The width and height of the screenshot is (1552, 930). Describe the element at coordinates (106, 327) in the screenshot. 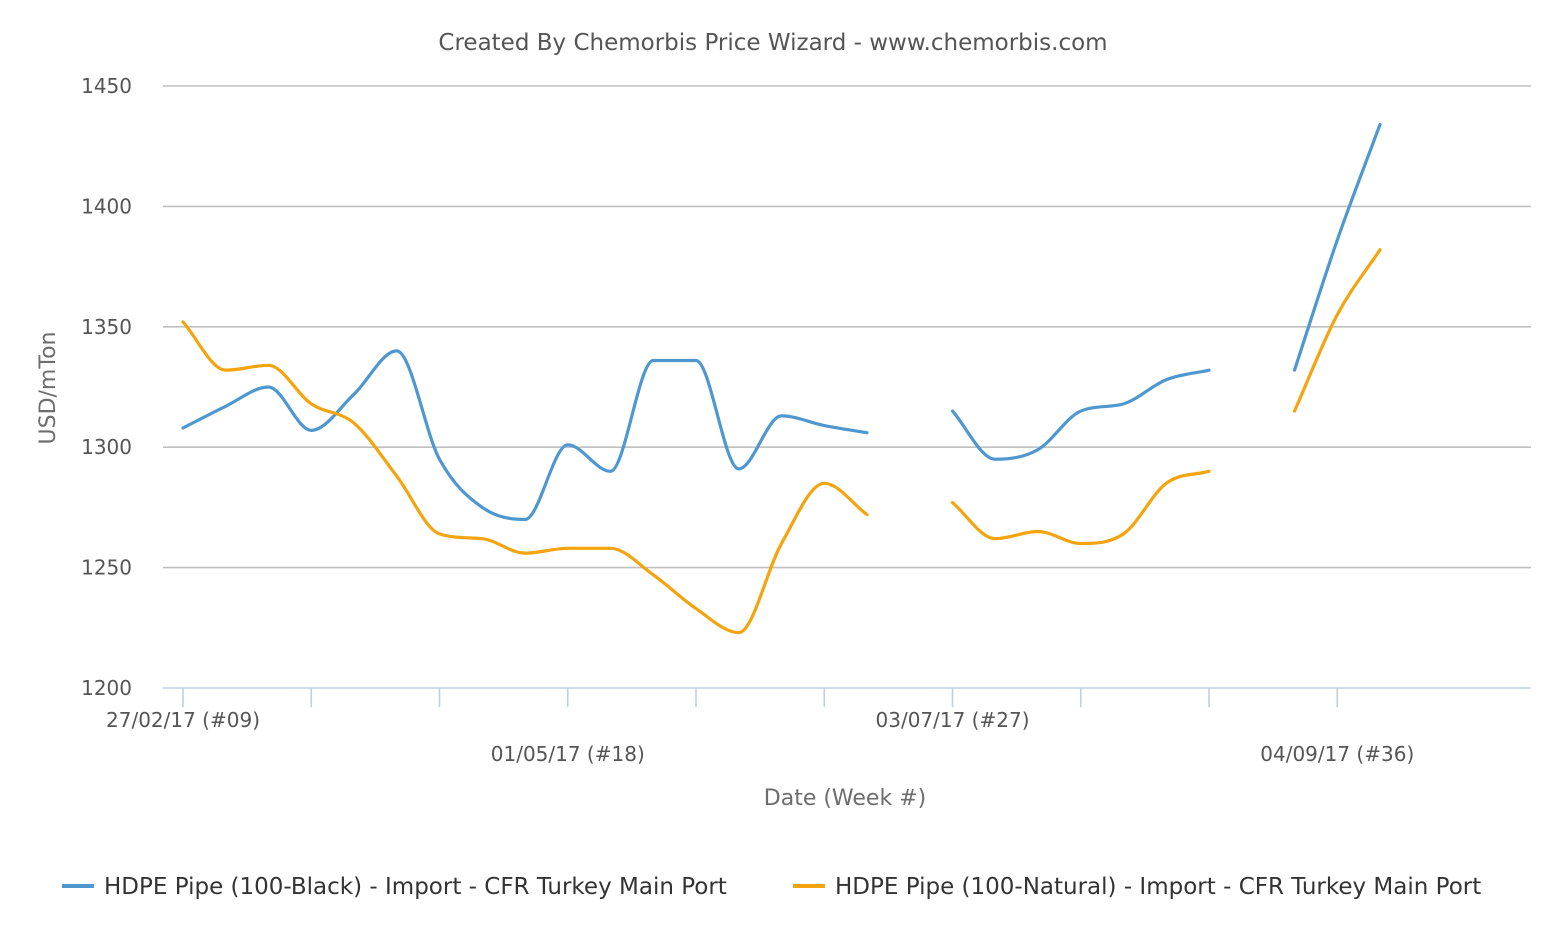

I see `y-tick-label-1350: 1350` at that location.